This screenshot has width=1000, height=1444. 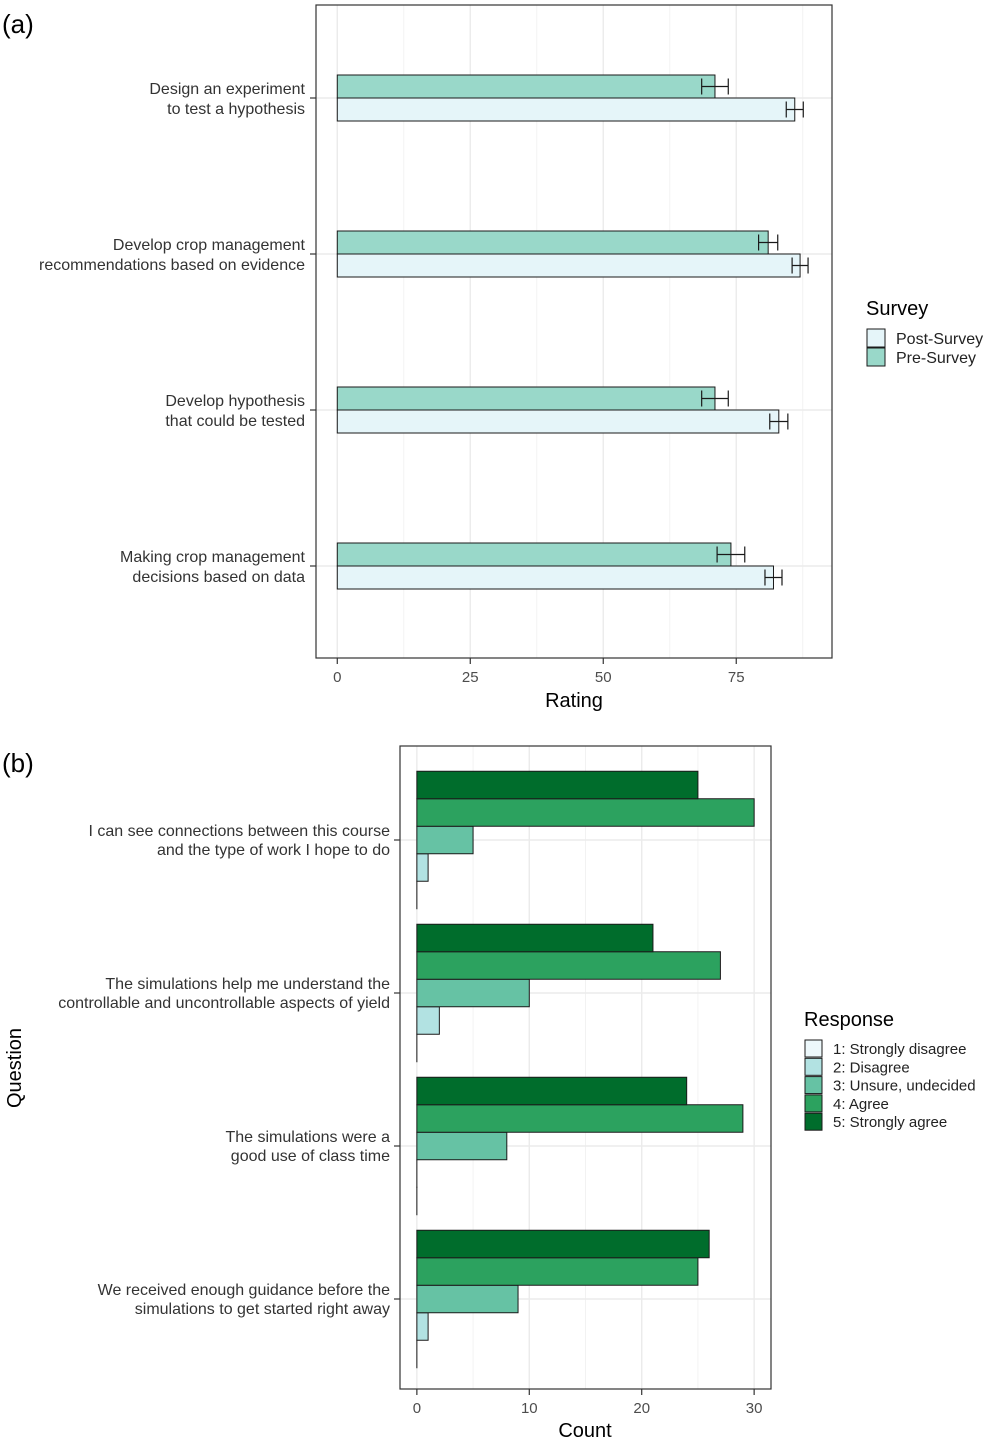 What do you see at coordinates (890, 1122) in the screenshot?
I see `panel-b-legend-label: 5: Strongly agree` at bounding box center [890, 1122].